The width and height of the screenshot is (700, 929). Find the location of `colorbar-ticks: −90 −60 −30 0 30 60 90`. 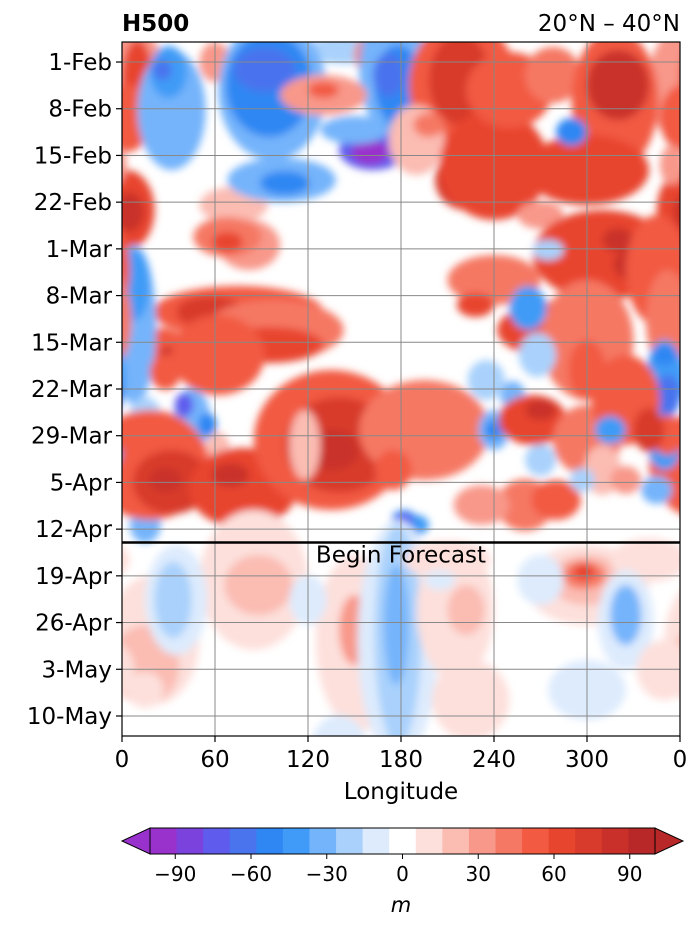

colorbar-ticks: −90 −60 −30 0 30 60 90 is located at coordinates (398, 870).